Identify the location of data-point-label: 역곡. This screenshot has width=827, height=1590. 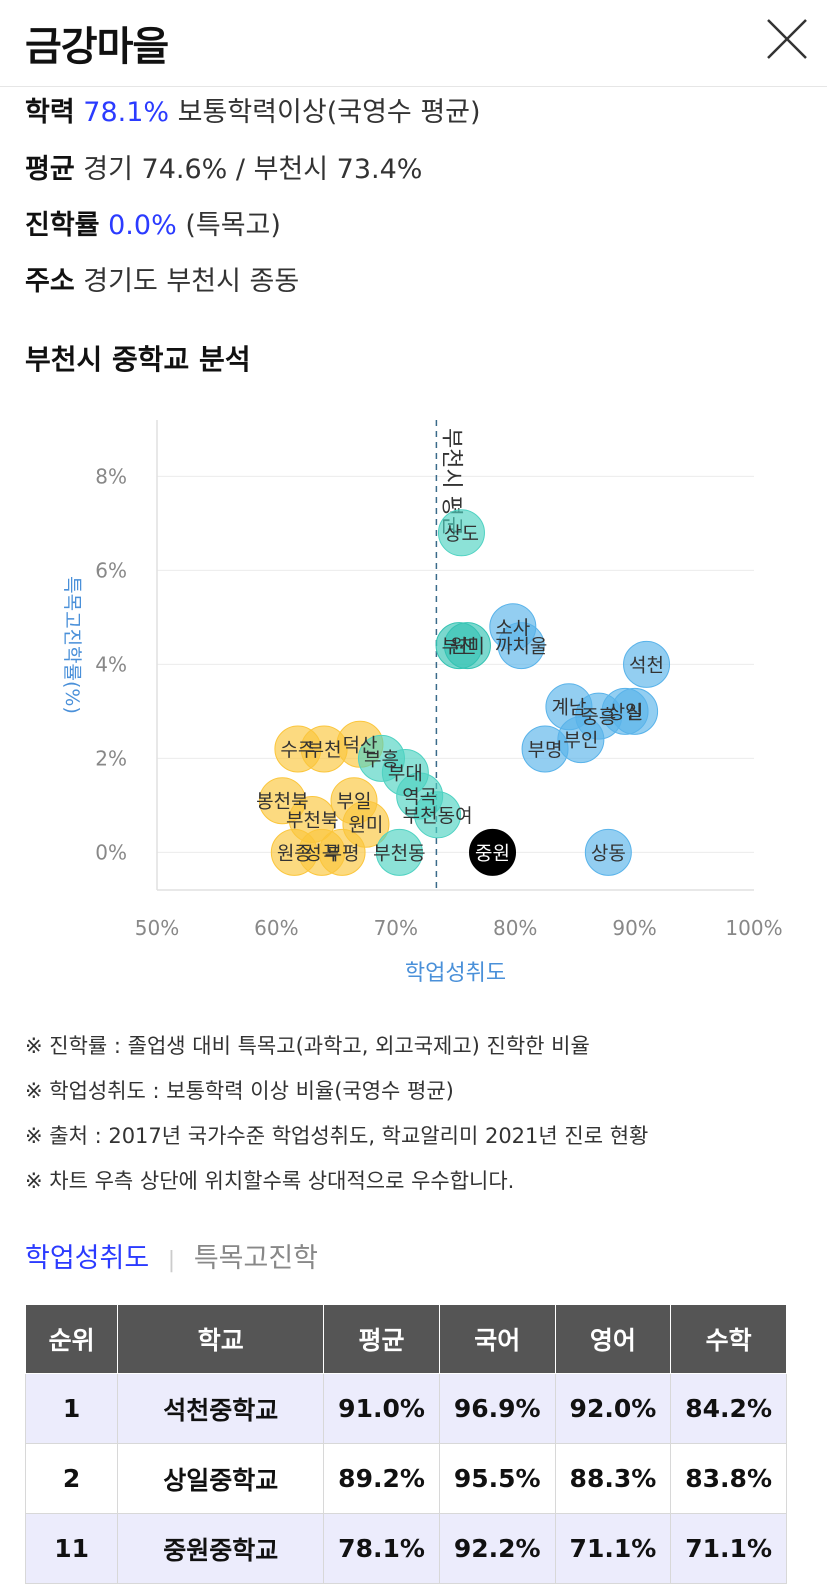
(419, 797).